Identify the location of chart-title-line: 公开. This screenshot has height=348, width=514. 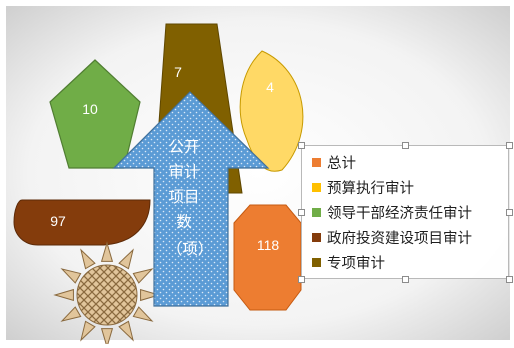
(183, 147).